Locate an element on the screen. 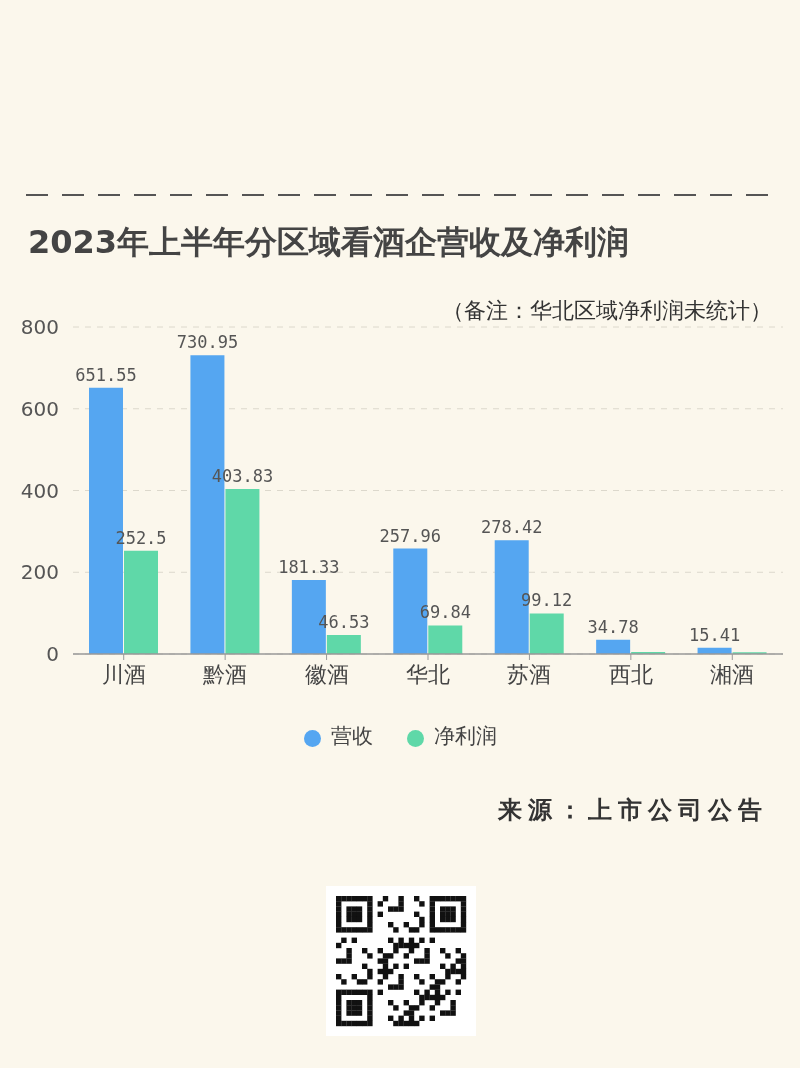 The width and height of the screenshot is (800, 1068). x-tick-label: 川酒 is located at coordinates (123, 674).